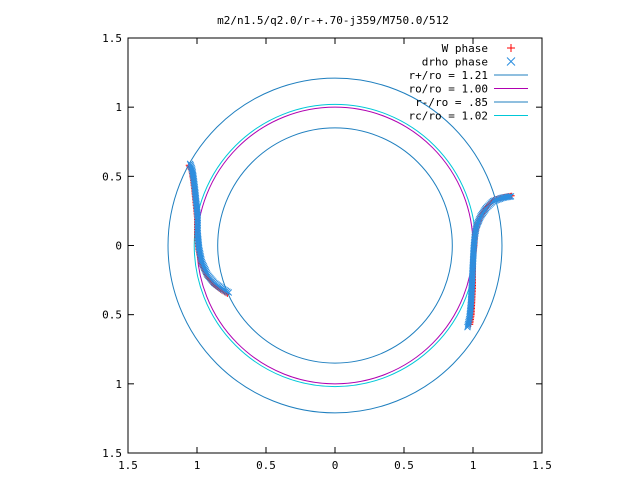  What do you see at coordinates (465, 48) in the screenshot?
I see `legend-label: W phase` at bounding box center [465, 48].